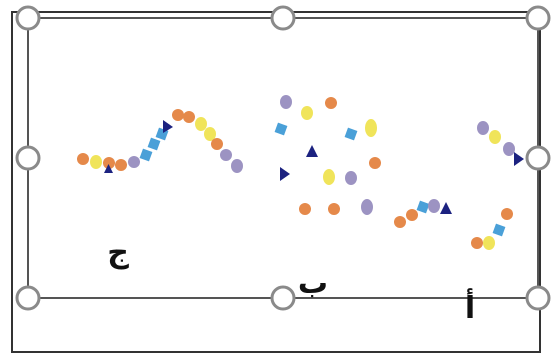 Image resolution: width=552 pixels, height=358 pixels. What do you see at coordinates (28, 18) in the screenshot?
I see `handle-top-left` at bounding box center [28, 18].